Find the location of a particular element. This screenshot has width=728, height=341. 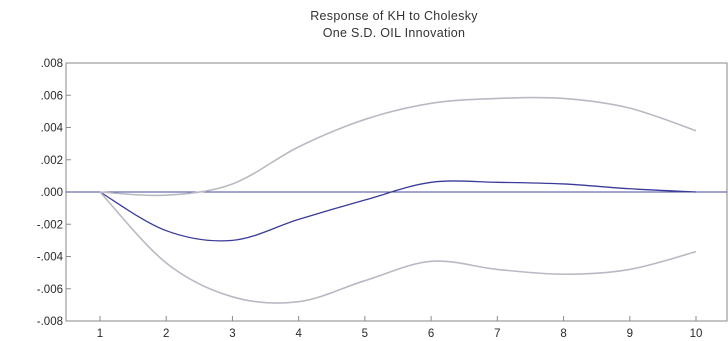

y-tick-label: .002 is located at coordinates (52, 161).